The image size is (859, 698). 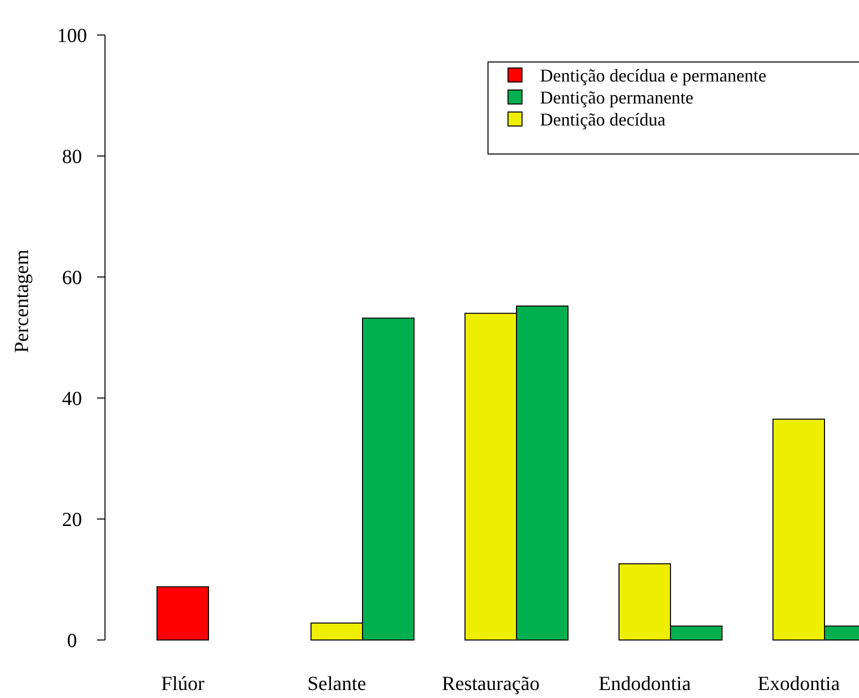 What do you see at coordinates (799, 684) in the screenshot?
I see `x-tick-label: Exodontia` at bounding box center [799, 684].